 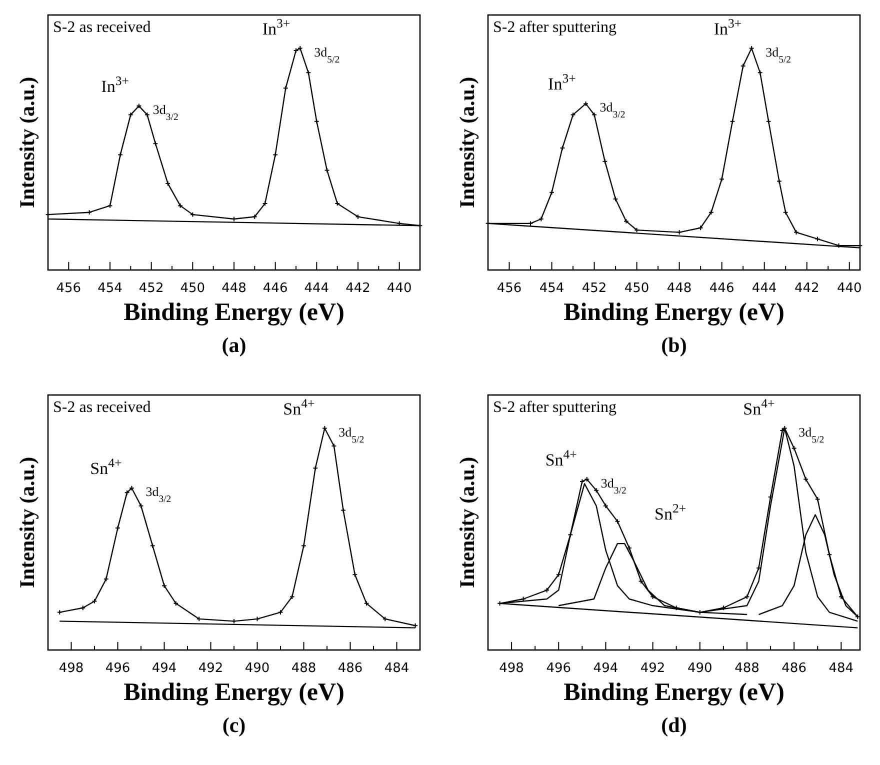 I want to click on text: (a), so click(x=234, y=345).